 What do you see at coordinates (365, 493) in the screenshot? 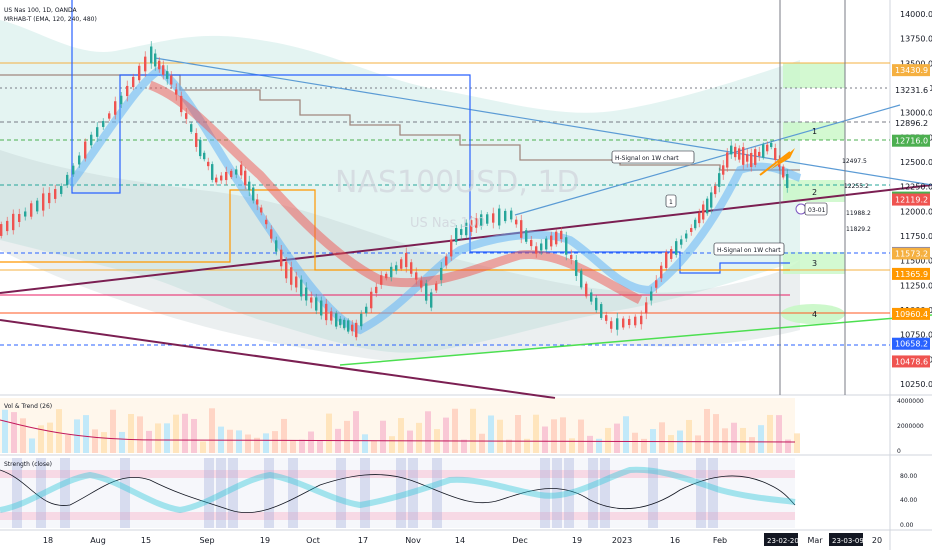
I see `strength-bands` at bounding box center [365, 493].